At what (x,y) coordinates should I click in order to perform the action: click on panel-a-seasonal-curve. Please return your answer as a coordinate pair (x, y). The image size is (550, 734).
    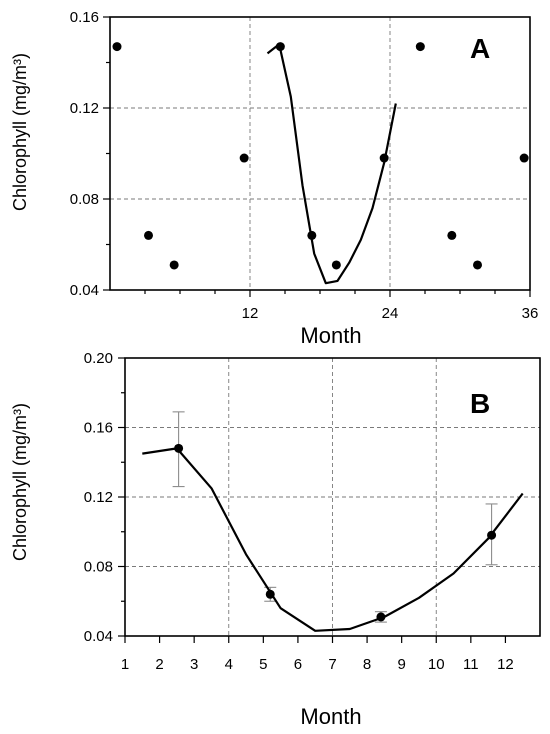
    Looking at the image, I should click on (331, 164).